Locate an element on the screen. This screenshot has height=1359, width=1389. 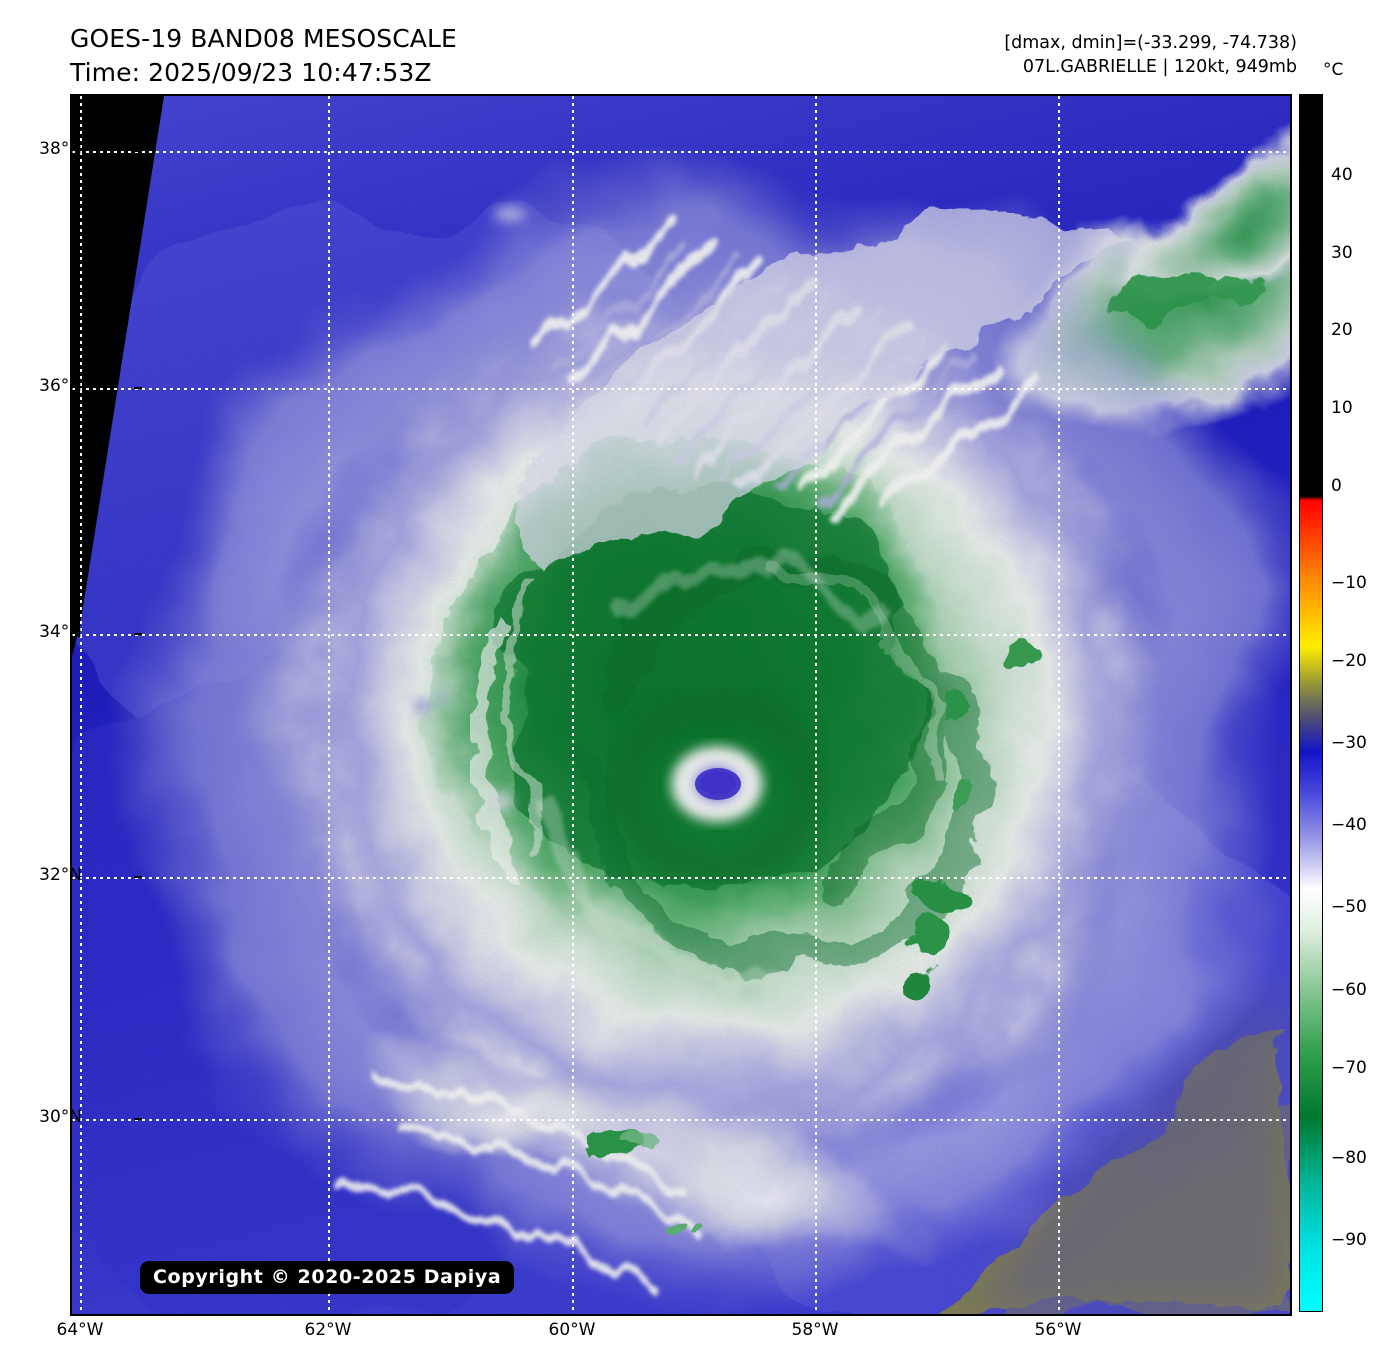
ytick-label-36n: 36°N is located at coordinates (60, 386).